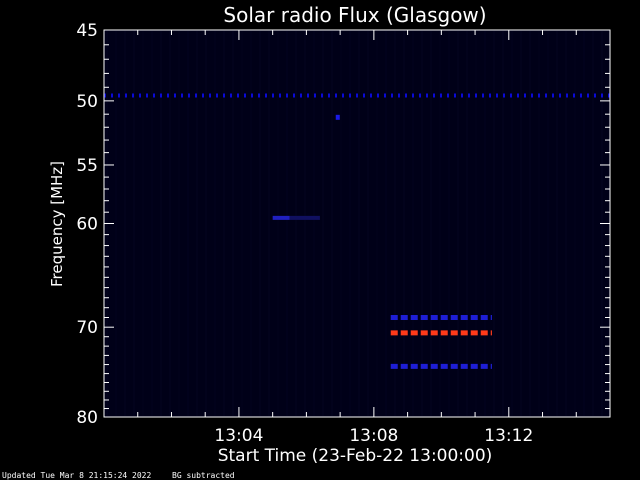 This screenshot has width=640, height=480. What do you see at coordinates (87, 31) in the screenshot?
I see `y-tick-label: 45` at bounding box center [87, 31].